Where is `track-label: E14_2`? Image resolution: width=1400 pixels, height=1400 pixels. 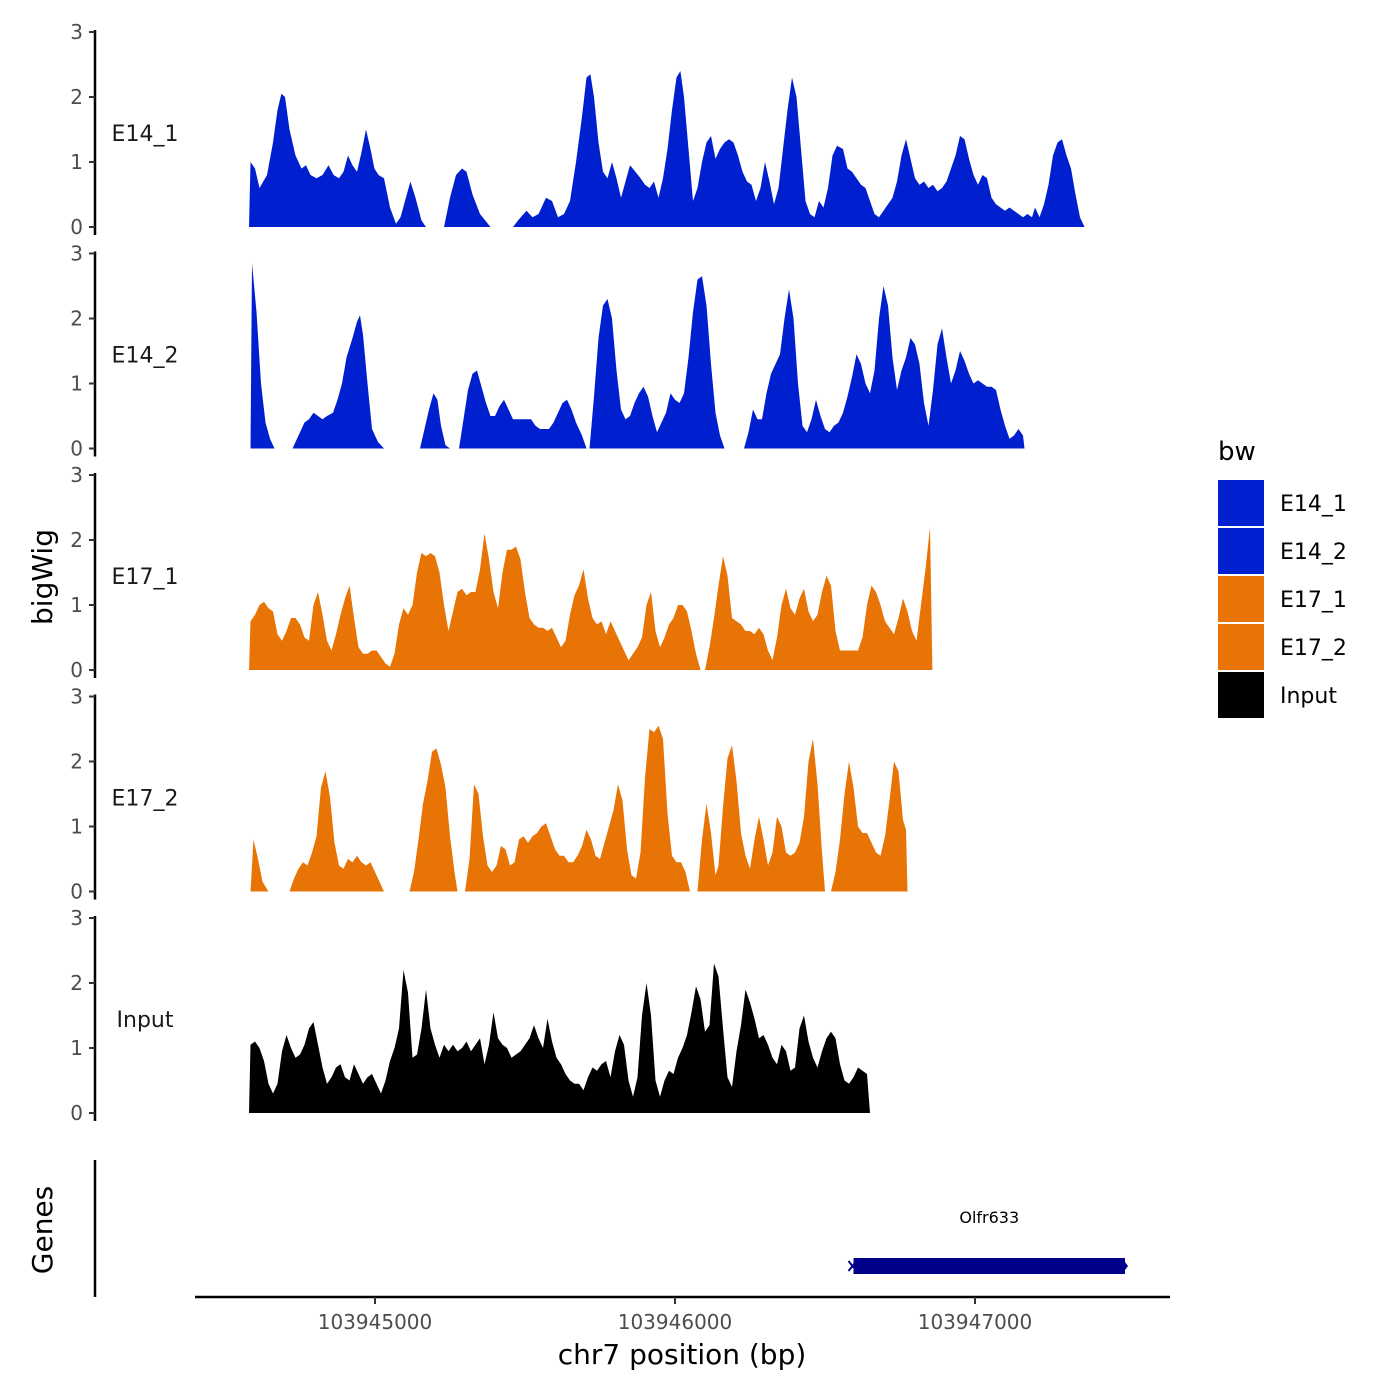
track-label: E14_2 is located at coordinates (145, 356).